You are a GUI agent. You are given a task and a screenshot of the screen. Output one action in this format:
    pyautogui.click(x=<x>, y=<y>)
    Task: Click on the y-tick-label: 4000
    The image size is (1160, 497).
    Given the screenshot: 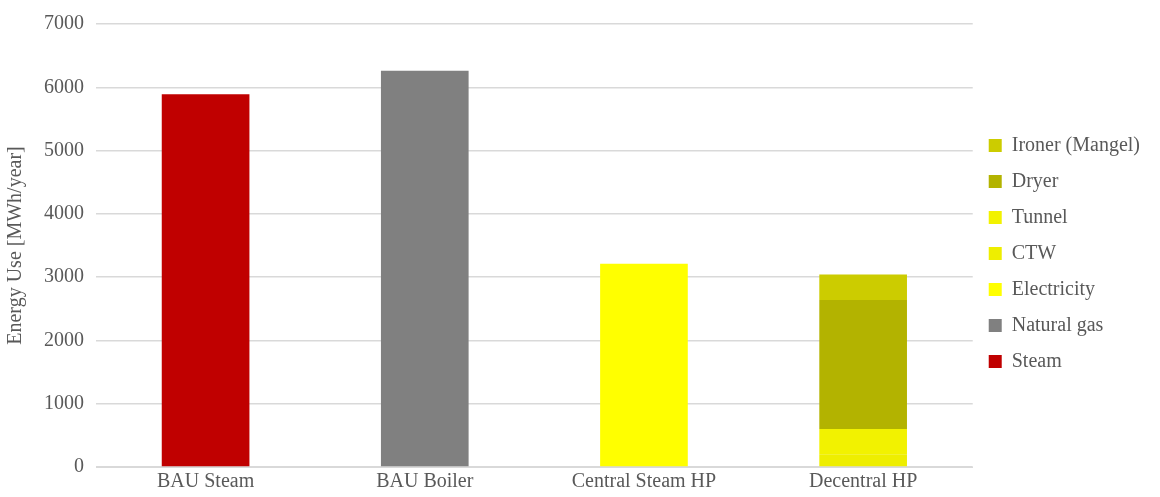 What is the action you would take?
    pyautogui.click(x=64, y=212)
    